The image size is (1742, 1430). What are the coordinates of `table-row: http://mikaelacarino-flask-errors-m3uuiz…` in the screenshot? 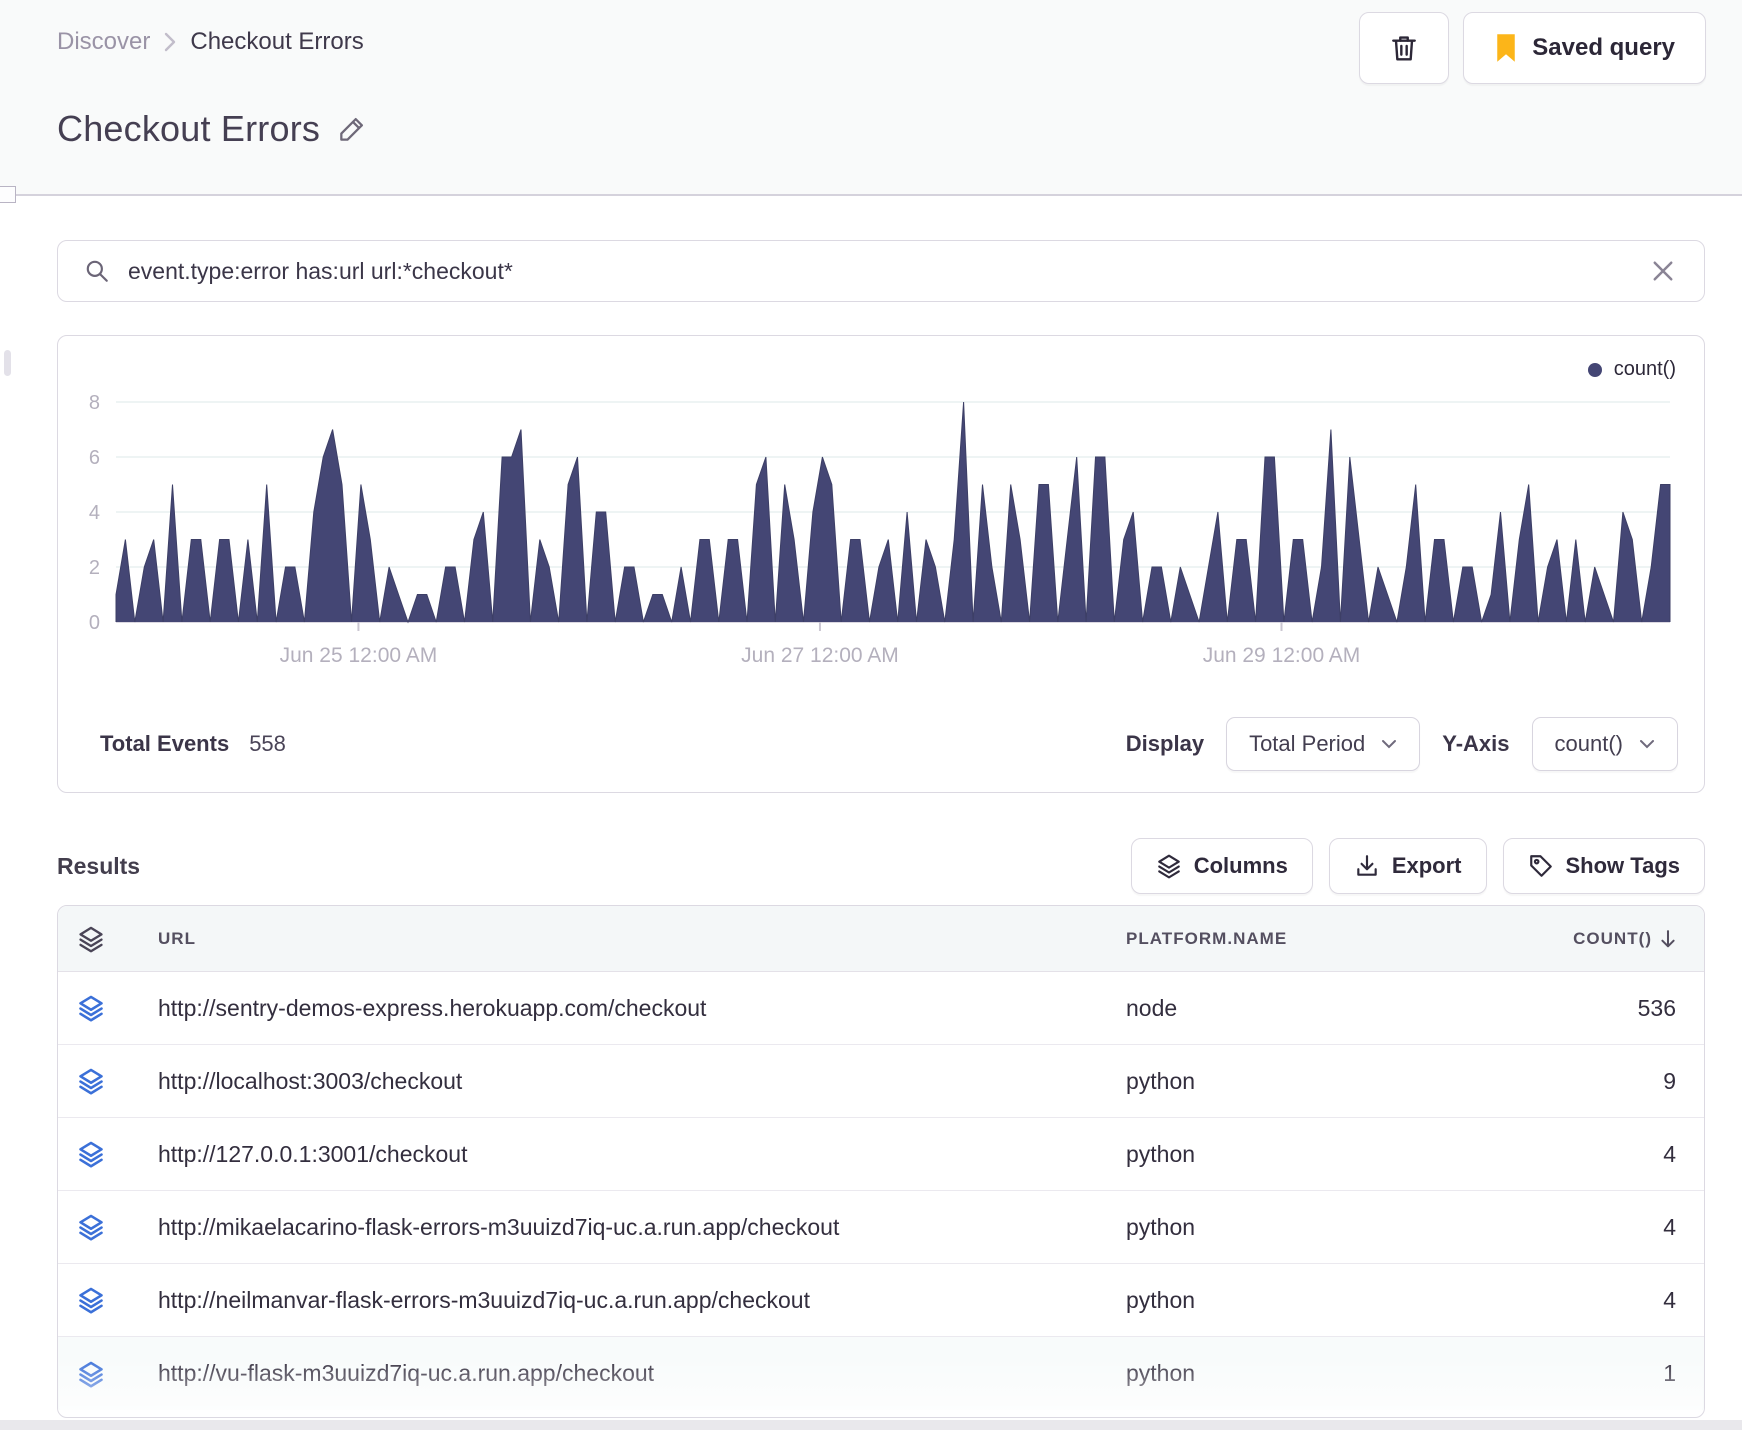 It's located at (881, 1227).